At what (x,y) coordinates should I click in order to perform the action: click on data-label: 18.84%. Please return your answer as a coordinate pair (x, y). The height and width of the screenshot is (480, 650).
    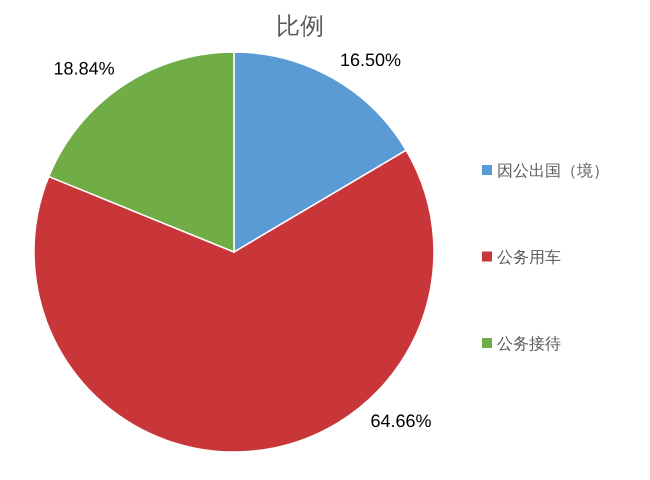
    Looking at the image, I should click on (84, 68).